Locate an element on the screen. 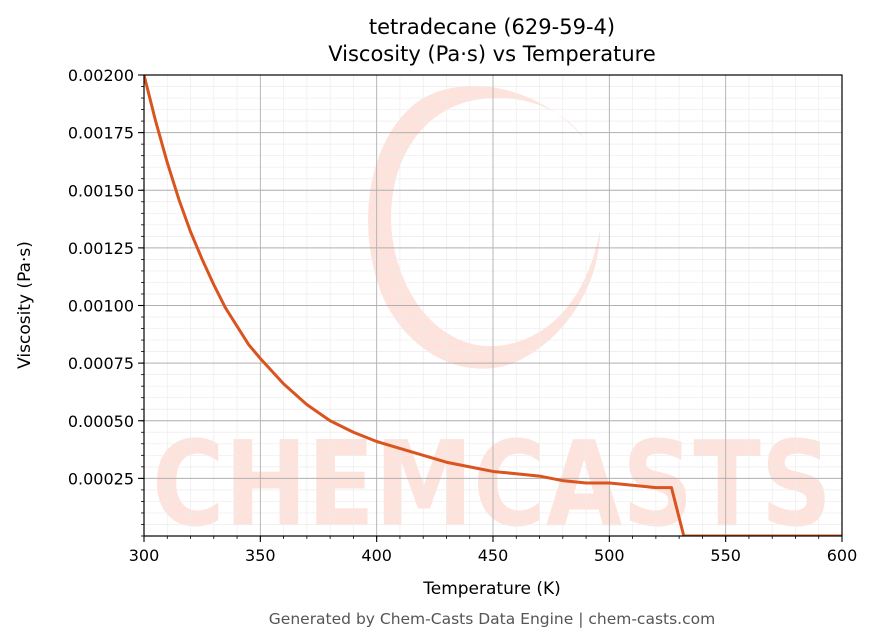  y-tick-label: 0.00125 is located at coordinates (101, 248).